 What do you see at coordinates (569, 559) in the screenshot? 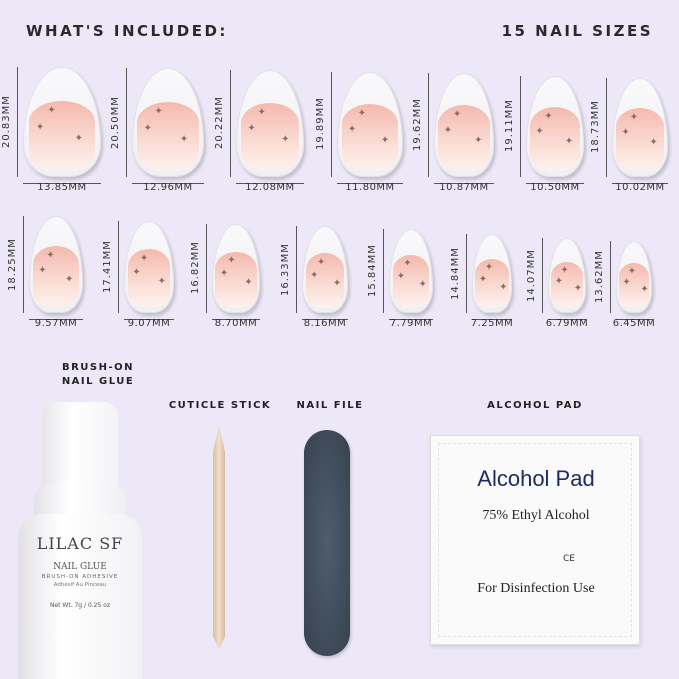
I see `pad-ce: CE` at bounding box center [569, 559].